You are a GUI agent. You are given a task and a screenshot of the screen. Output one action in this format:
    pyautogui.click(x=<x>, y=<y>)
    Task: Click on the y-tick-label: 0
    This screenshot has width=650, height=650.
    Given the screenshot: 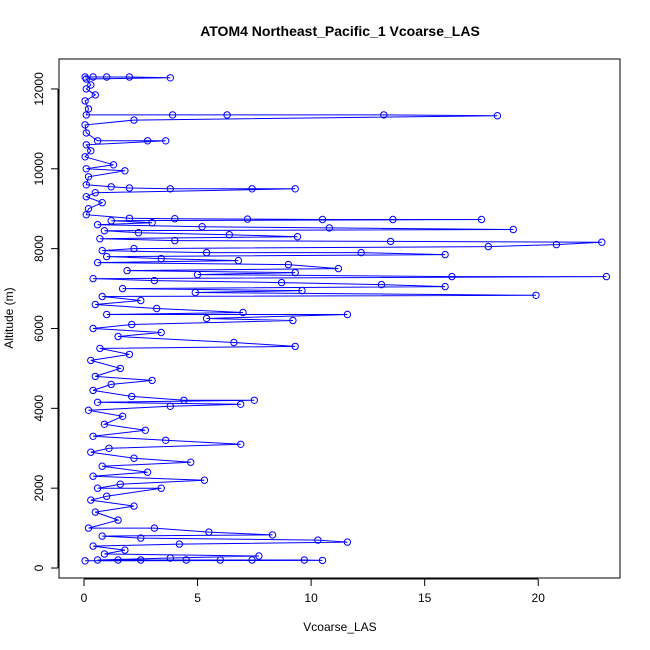 What is the action you would take?
    pyautogui.click(x=39, y=567)
    